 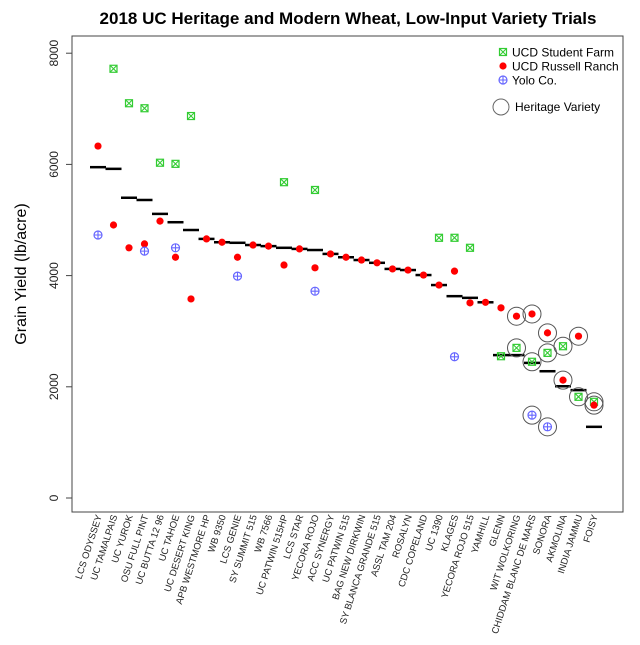 I want to click on legend-heritage-ring, so click(x=501, y=107).